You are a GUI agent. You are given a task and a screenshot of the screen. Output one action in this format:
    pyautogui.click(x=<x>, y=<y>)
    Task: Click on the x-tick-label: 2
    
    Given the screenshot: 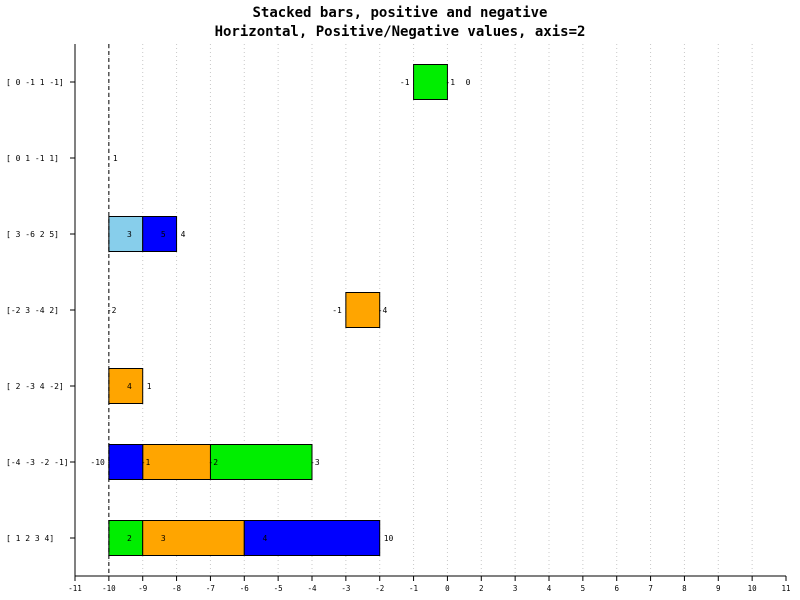 What is the action you would take?
    pyautogui.click(x=481, y=588)
    